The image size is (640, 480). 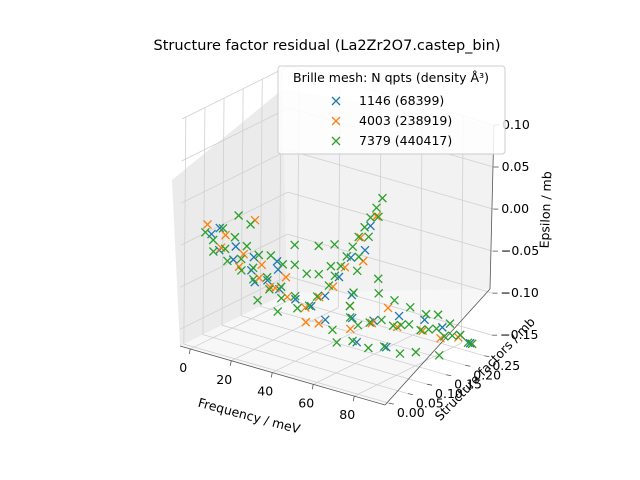 I want to click on y-tick-label: 0.25, so click(x=506, y=365).